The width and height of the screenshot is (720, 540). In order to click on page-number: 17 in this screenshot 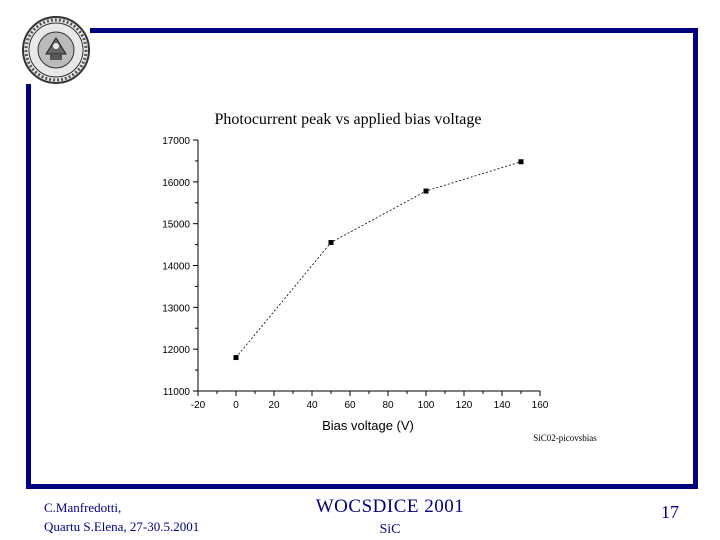, I will do `click(670, 512)`.